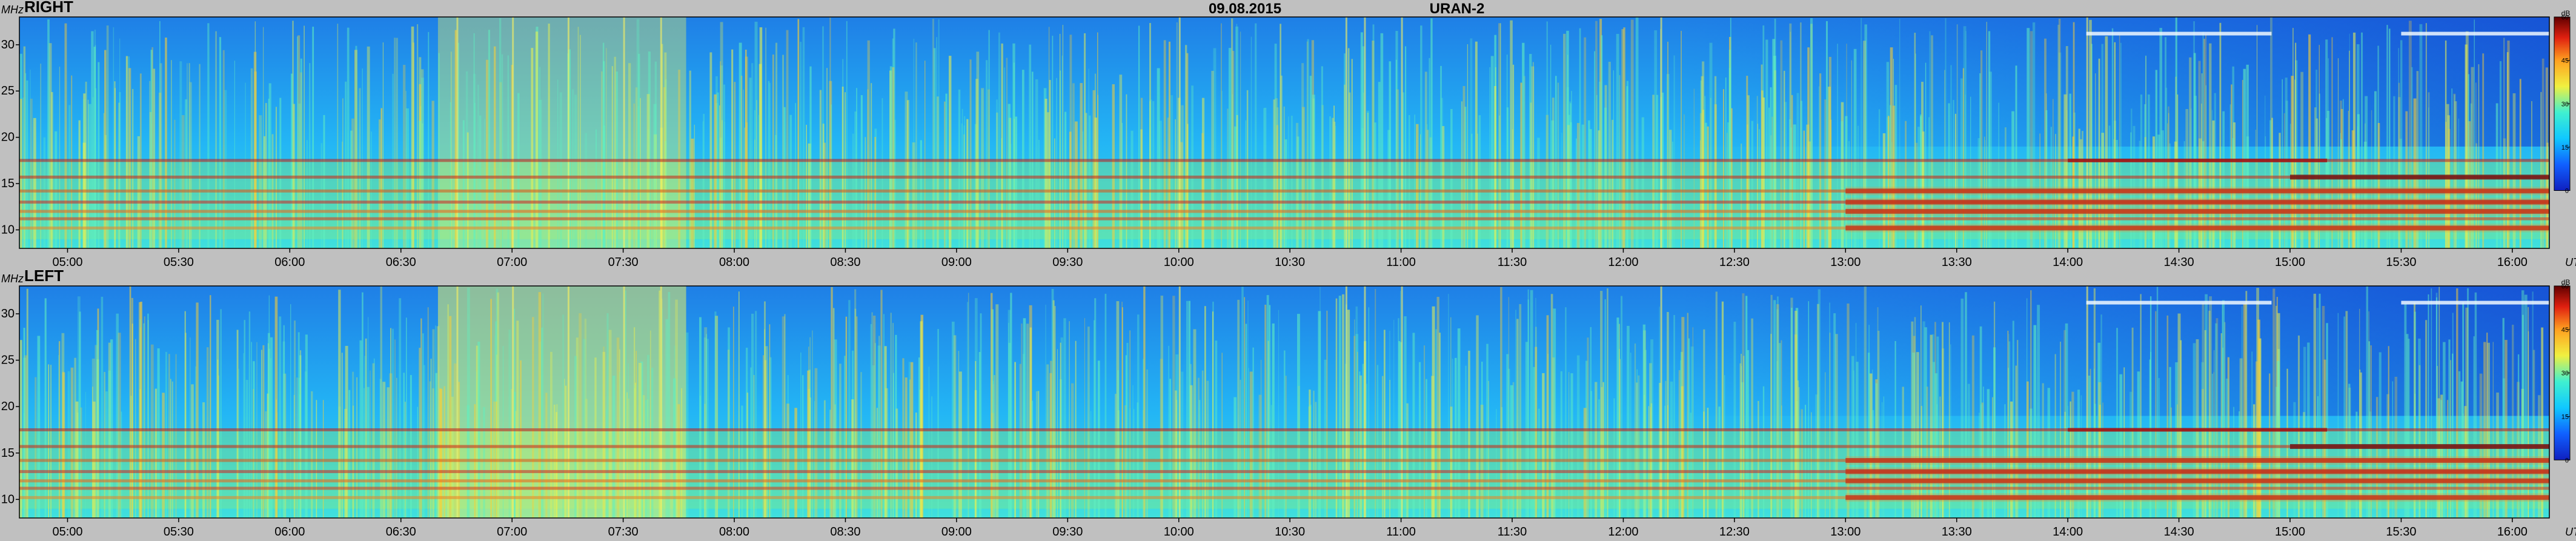 Image resolution: width=2576 pixels, height=541 pixels. I want to click on figure-instrument: URAN-2, so click(1457, 9).